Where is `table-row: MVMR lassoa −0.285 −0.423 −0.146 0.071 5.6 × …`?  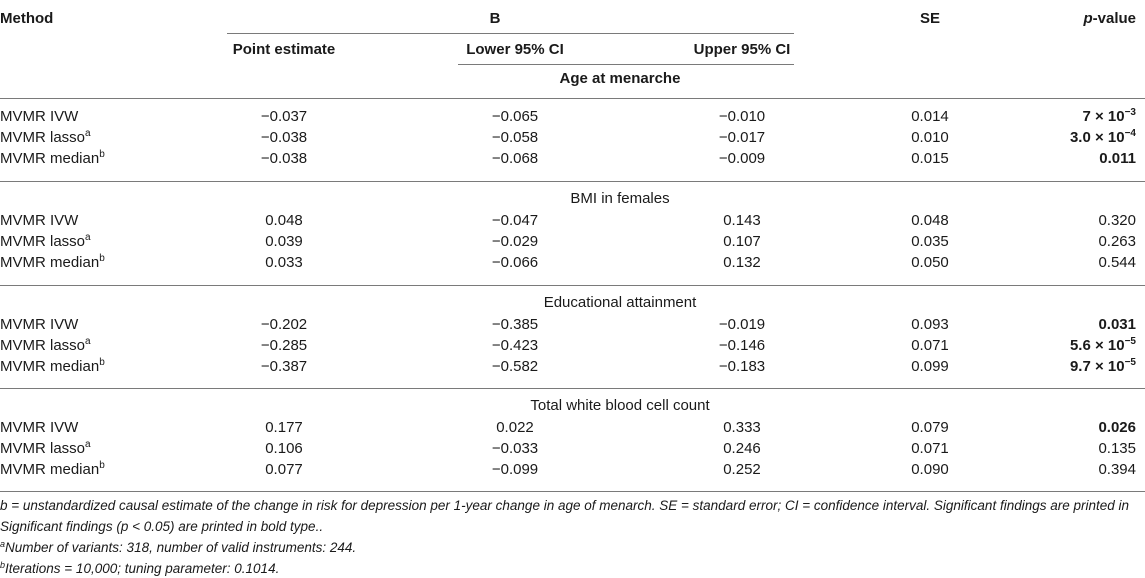 table-row: MVMR lassoa −0.285 −0.423 −0.146 0.071 5.6 × … is located at coordinates (572, 347).